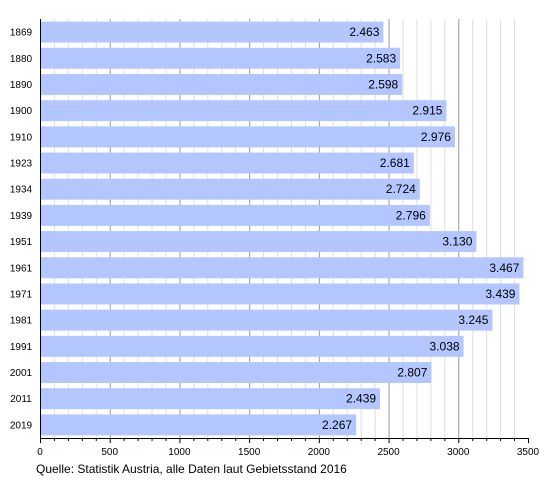 The height and width of the screenshot is (480, 550). I want to click on category-label-1971: 1971, so click(21, 294).